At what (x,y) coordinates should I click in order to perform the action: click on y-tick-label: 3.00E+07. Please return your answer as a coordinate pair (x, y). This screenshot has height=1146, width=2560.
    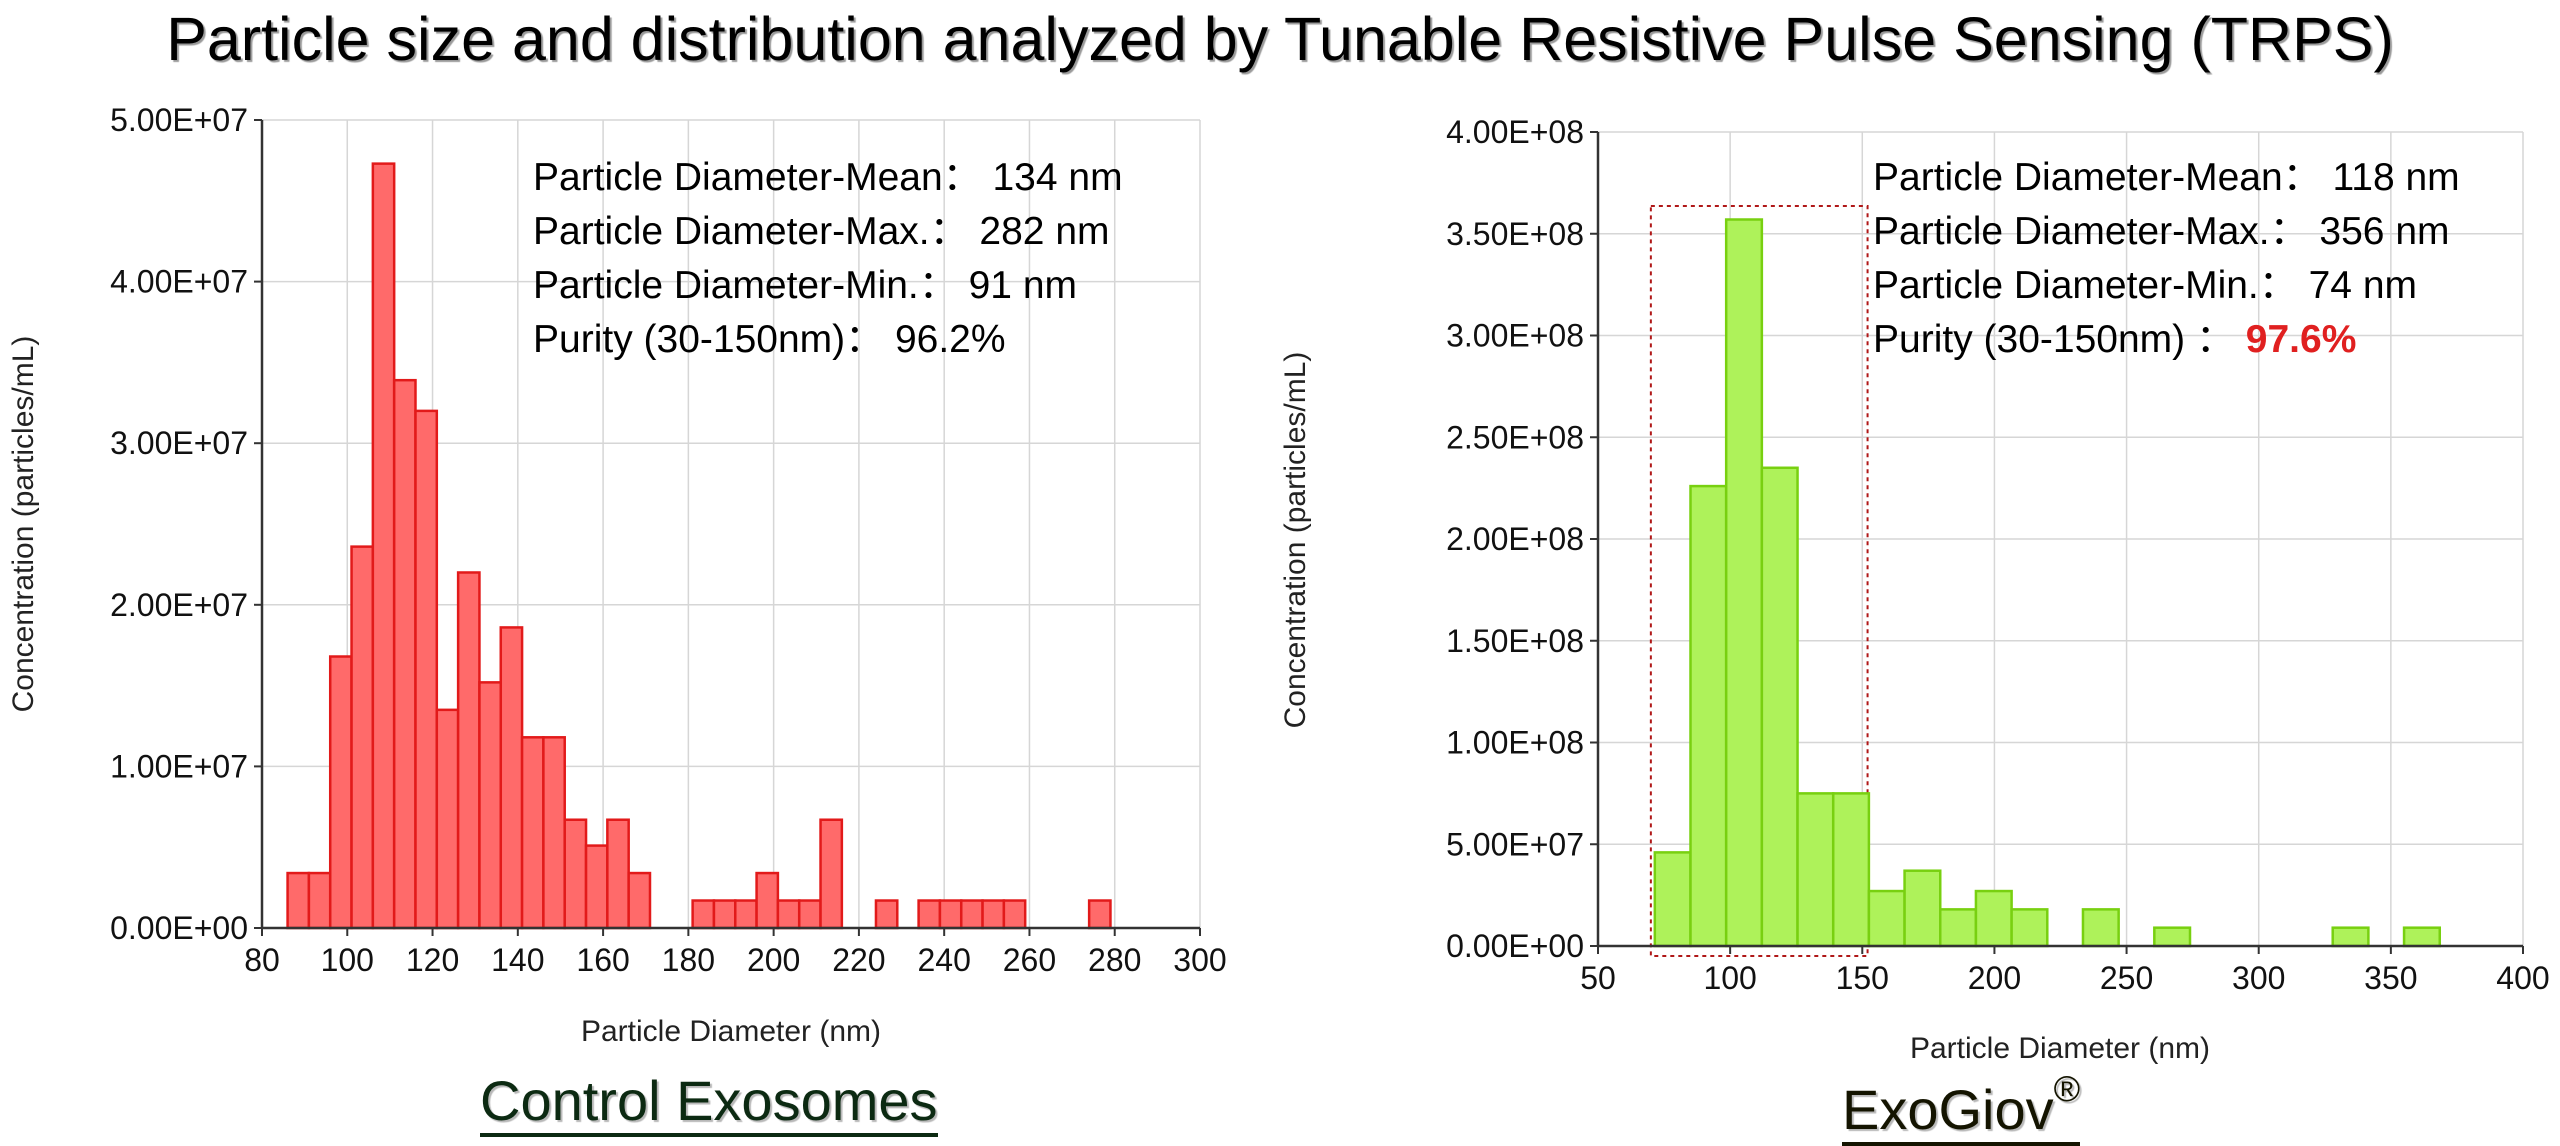
    Looking at the image, I should click on (179, 443).